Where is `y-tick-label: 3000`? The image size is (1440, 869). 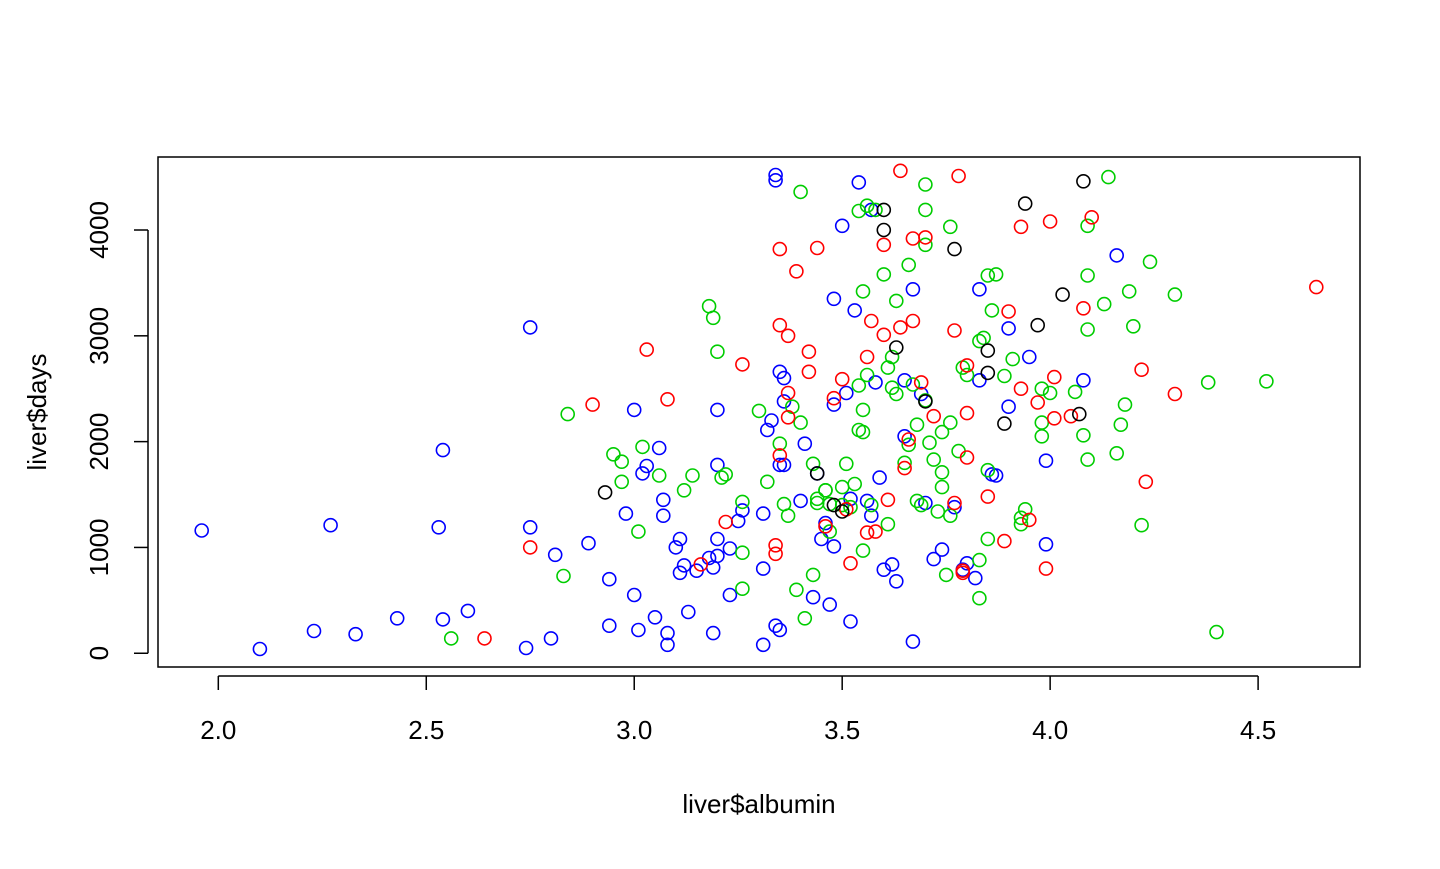
y-tick-label: 3000 is located at coordinates (99, 336).